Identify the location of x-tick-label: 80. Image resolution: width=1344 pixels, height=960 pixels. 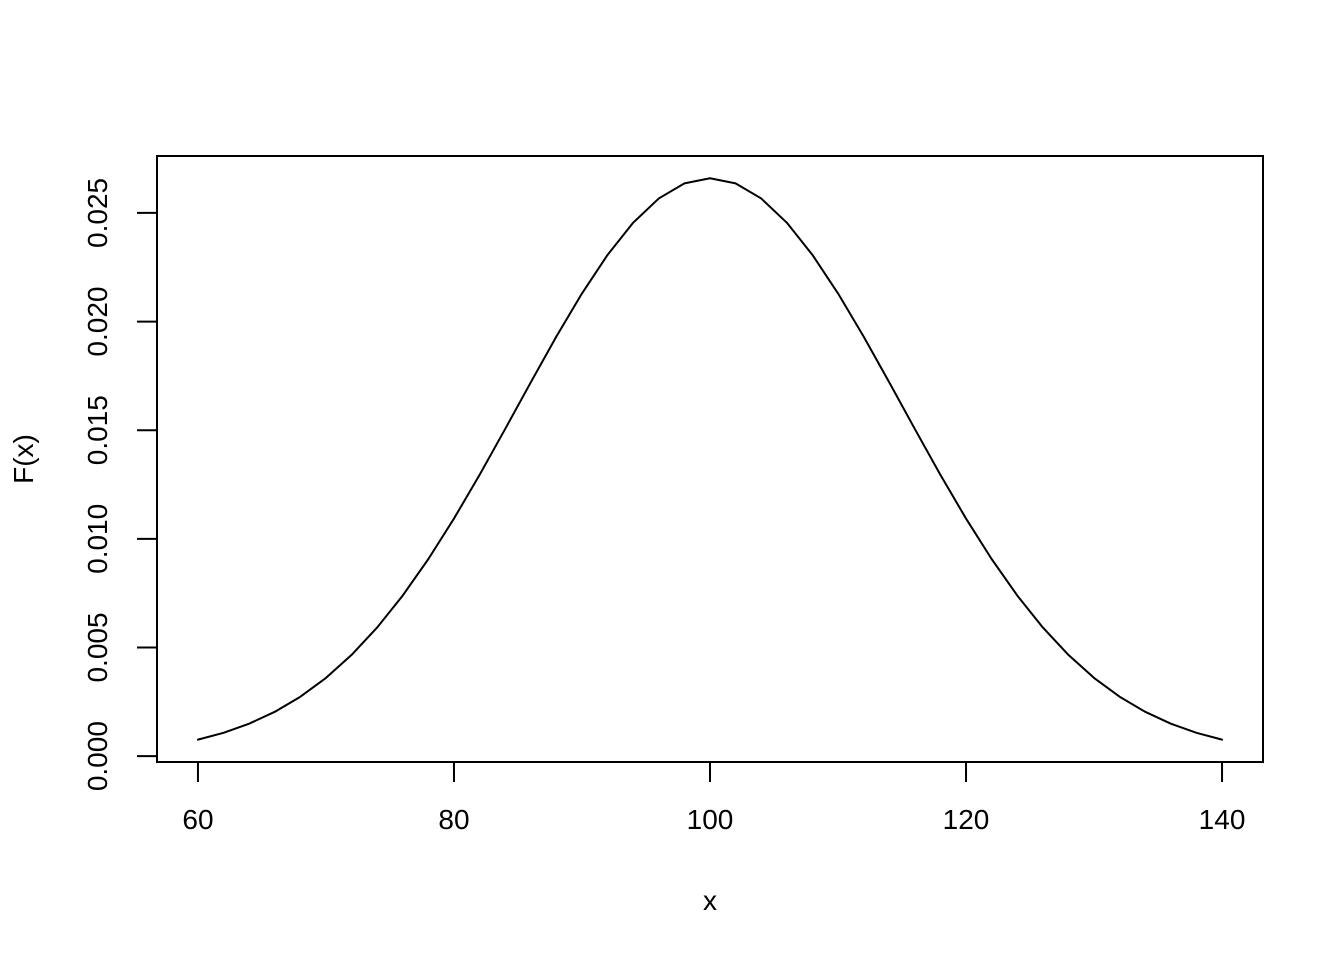
(453, 819).